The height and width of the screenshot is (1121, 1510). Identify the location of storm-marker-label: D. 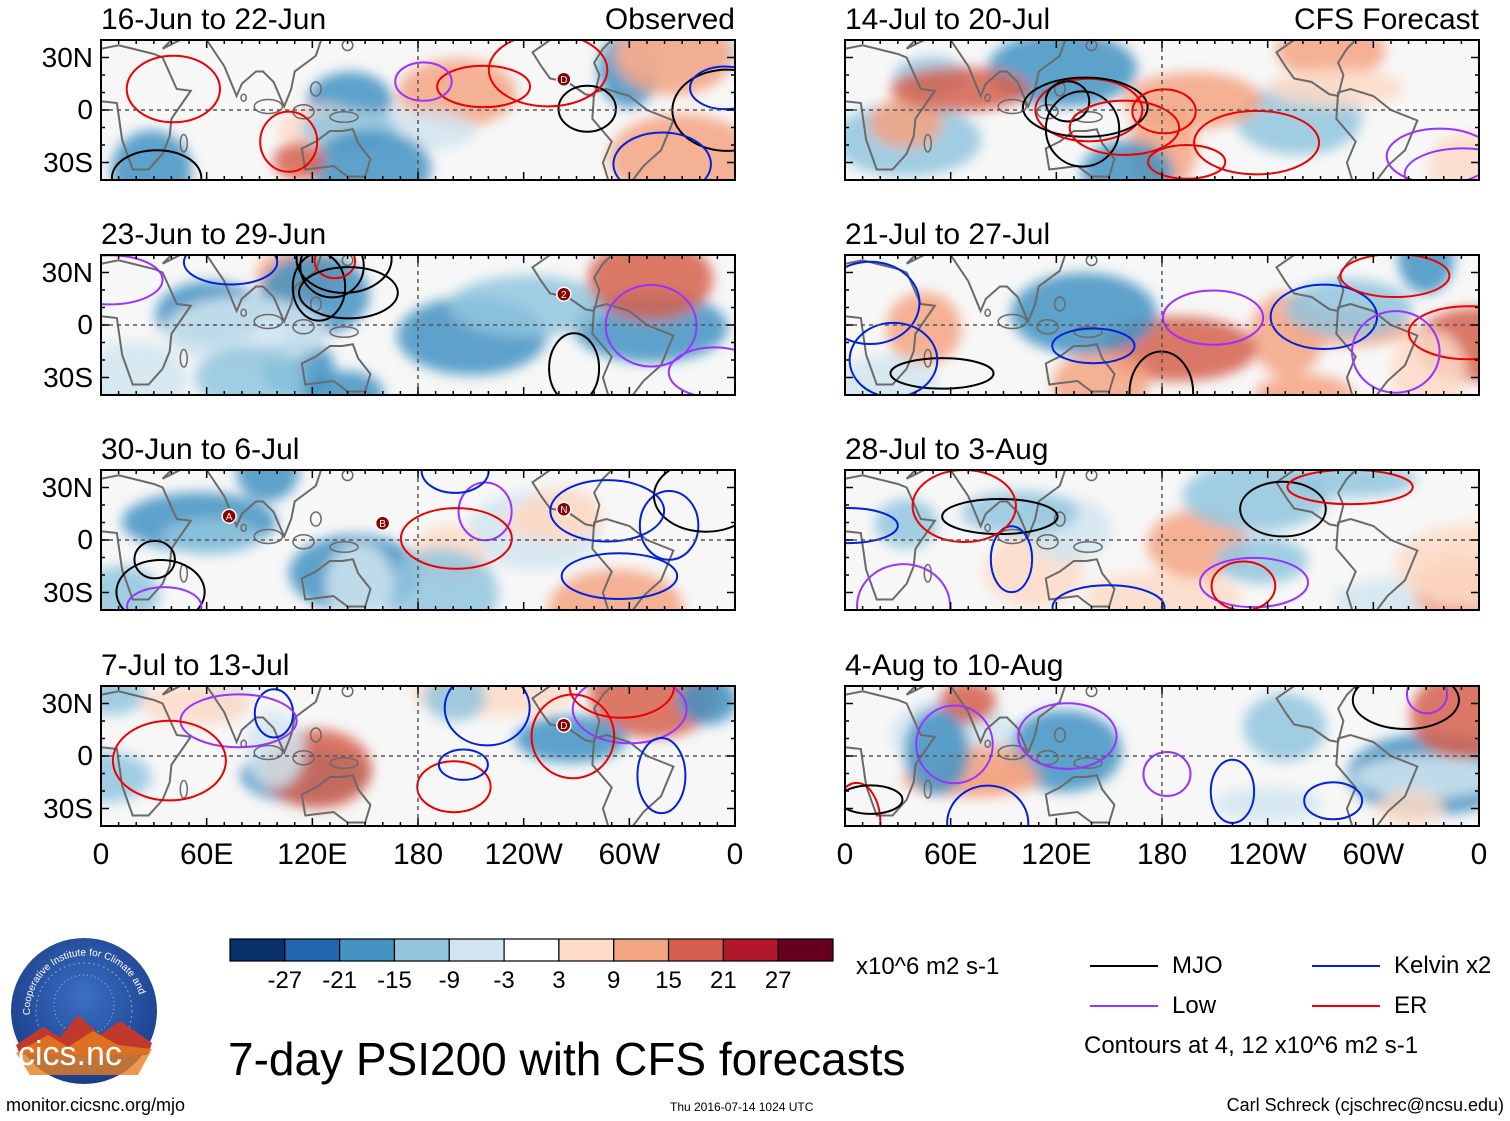
(563, 726).